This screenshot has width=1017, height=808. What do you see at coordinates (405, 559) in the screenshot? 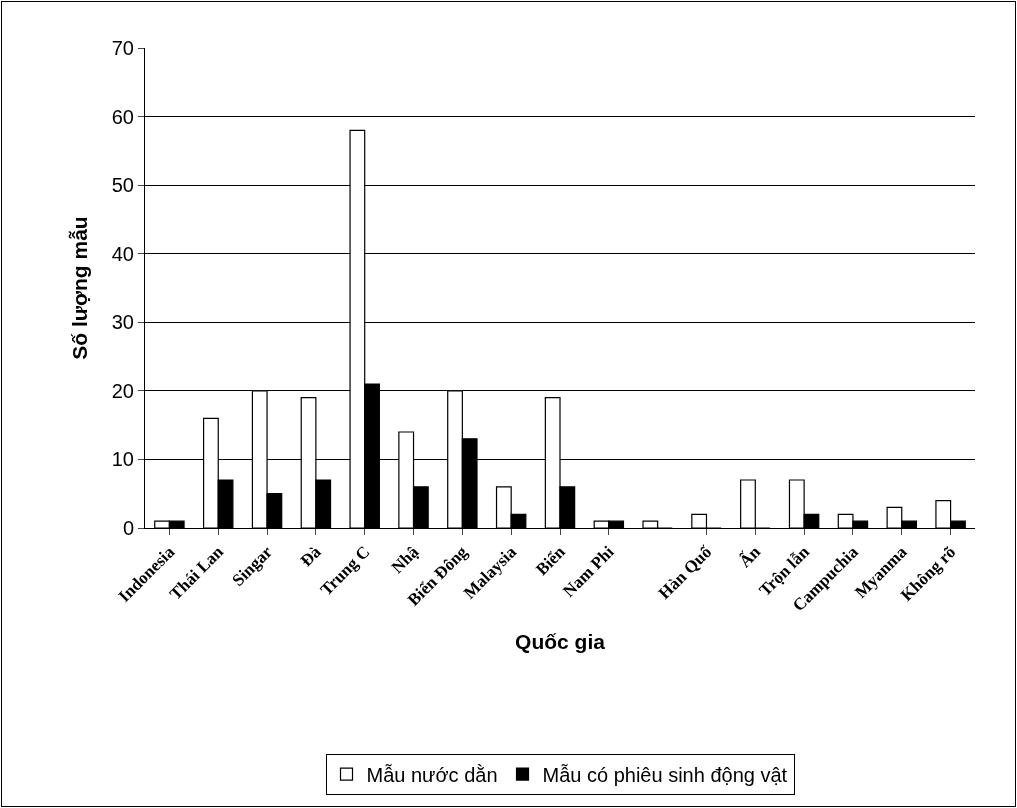
I see `x-tick-label: Nhậ` at bounding box center [405, 559].